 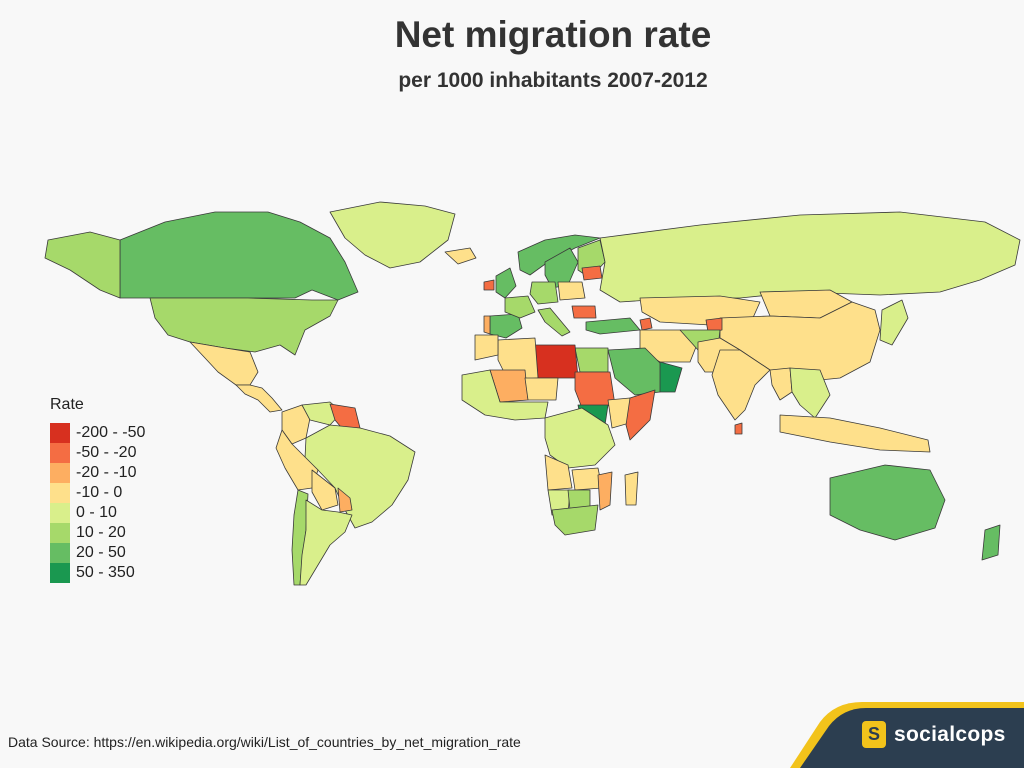 I want to click on region-romania: Romania, so click(x=584, y=312).